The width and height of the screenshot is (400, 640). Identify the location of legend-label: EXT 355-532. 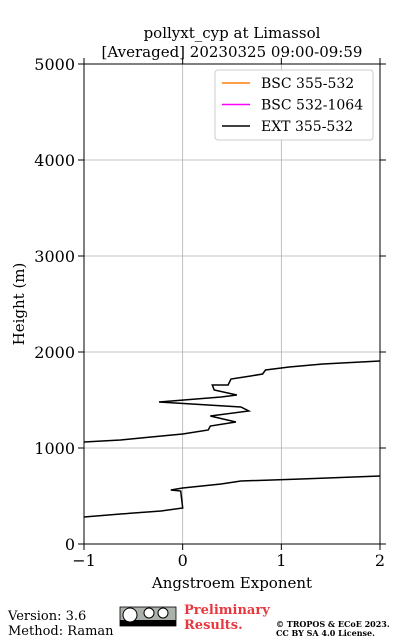
(307, 127).